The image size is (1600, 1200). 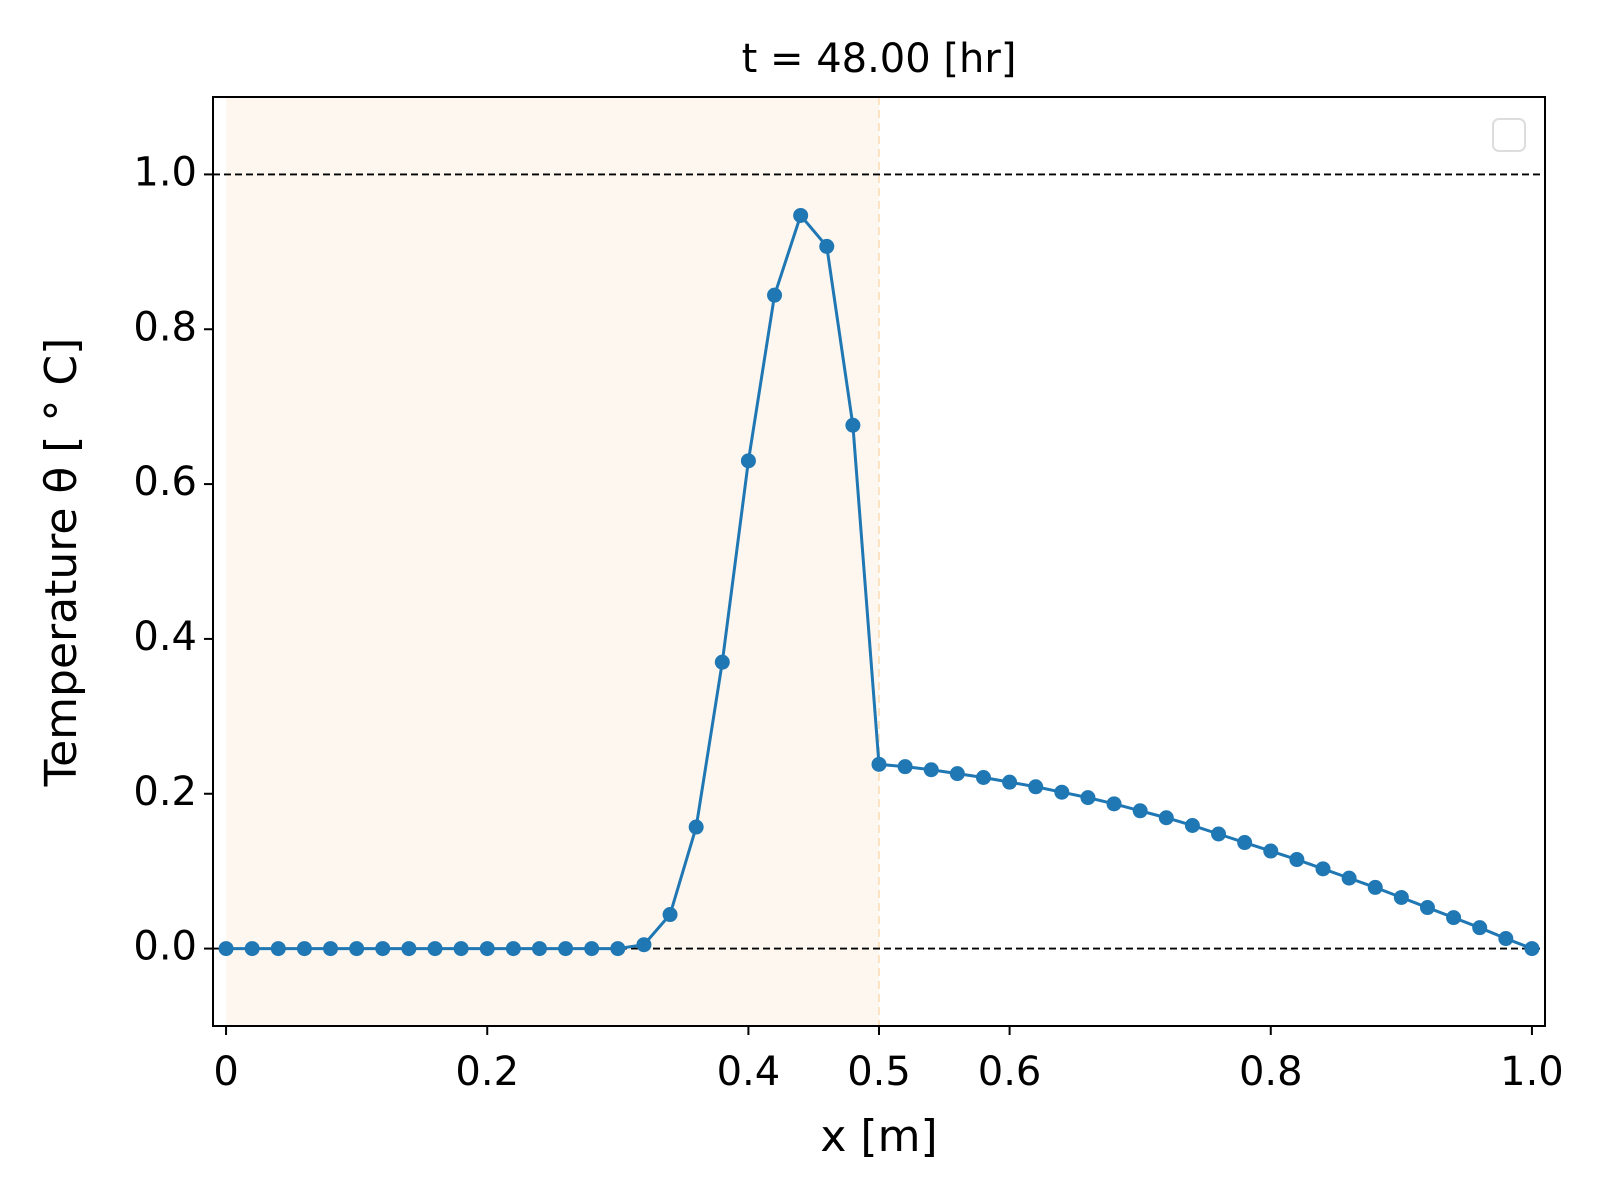 I want to click on y-axis-label: Temperature θ [ ° C], so click(x=61, y=563).